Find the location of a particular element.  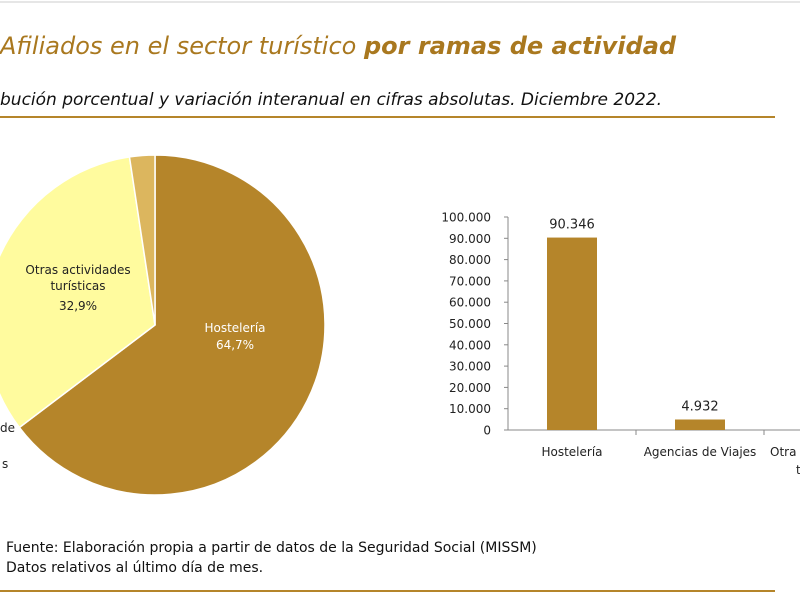

y-tick-label: 100.000 is located at coordinates (466, 218).